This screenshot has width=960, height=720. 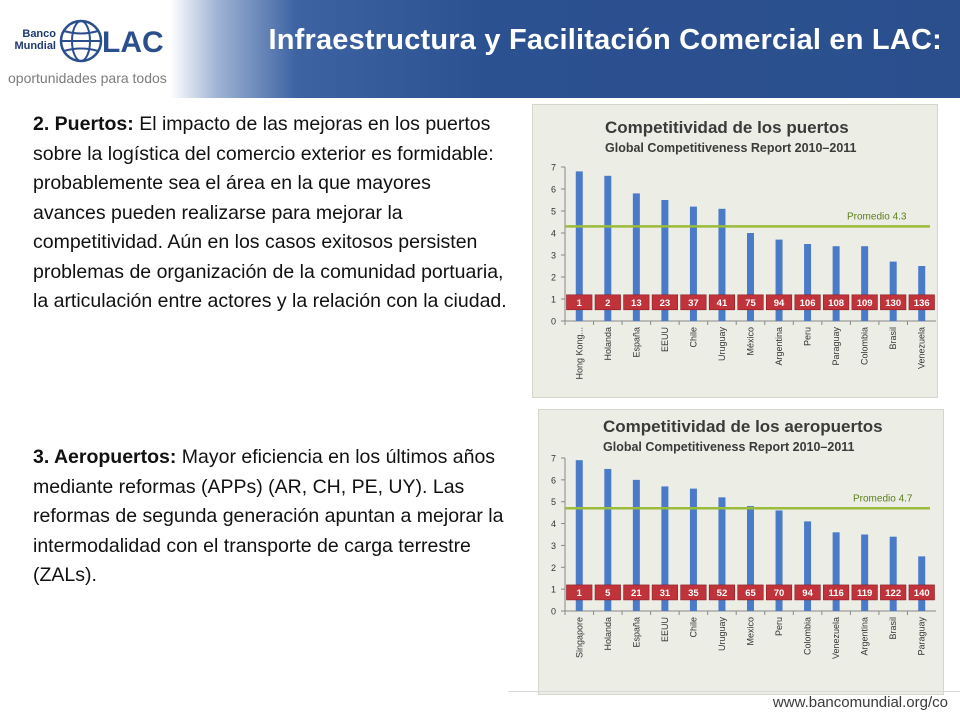 I want to click on category-label: Mexico, so click(x=751, y=631).